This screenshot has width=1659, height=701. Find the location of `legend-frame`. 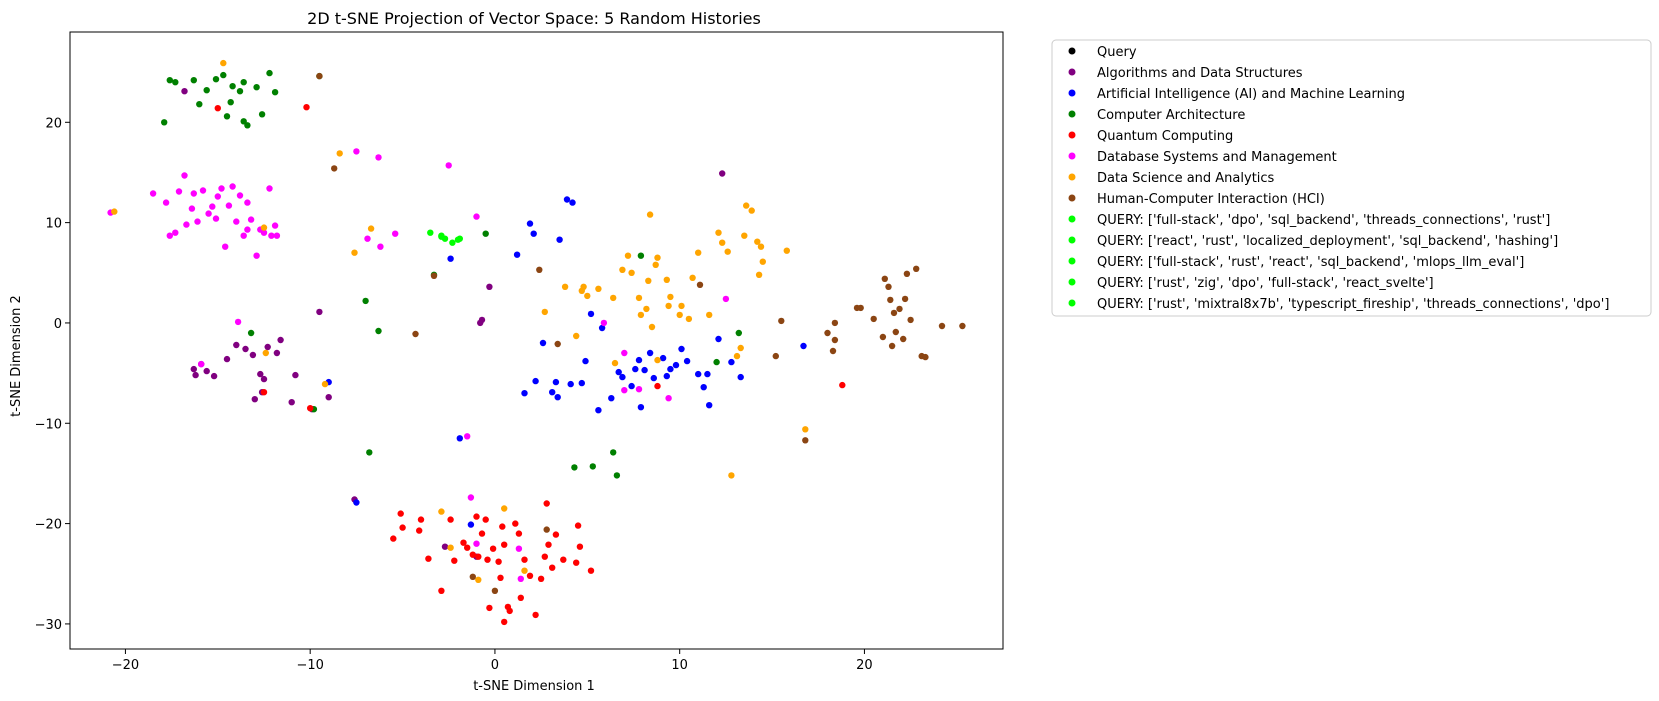

legend-frame is located at coordinates (1351, 178).